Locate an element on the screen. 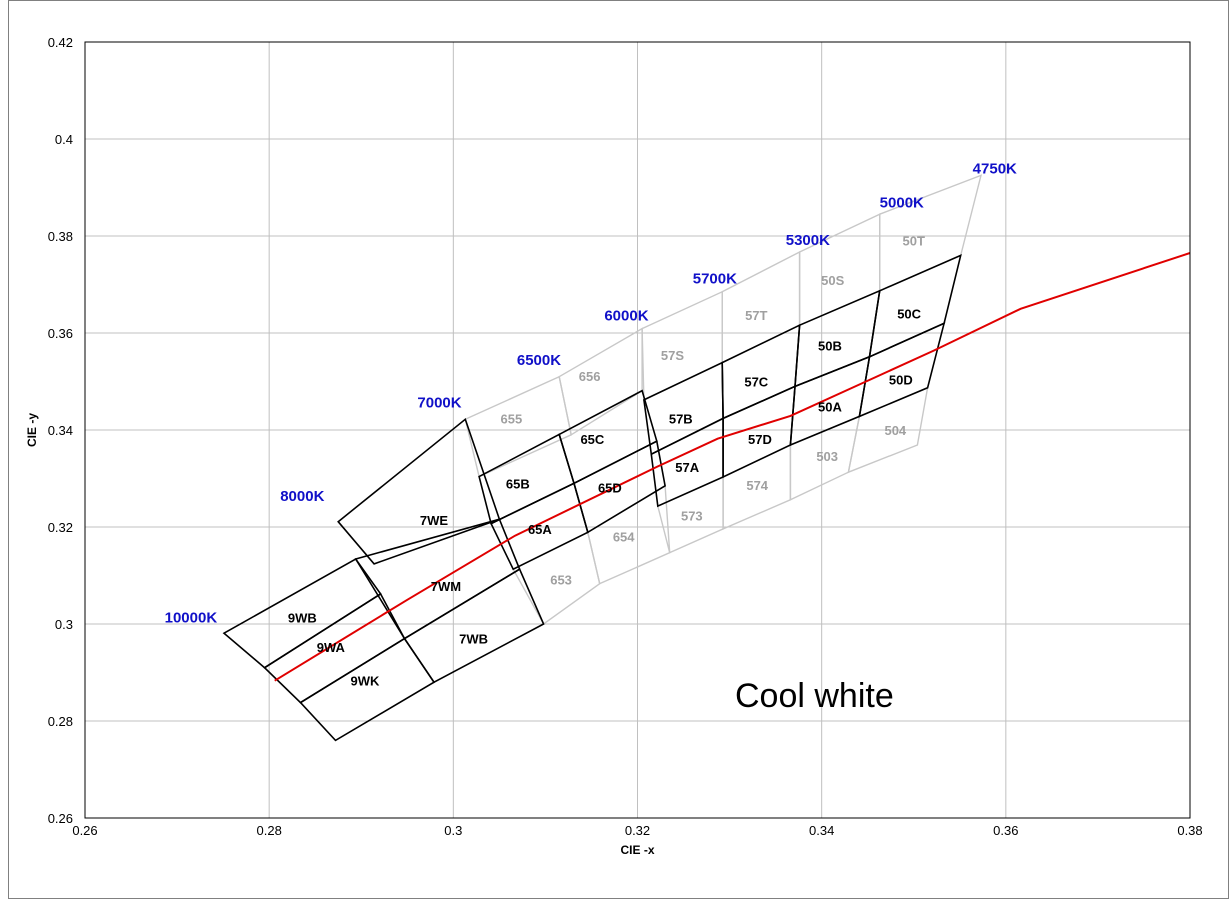  bin-label: 57T is located at coordinates (756, 315).